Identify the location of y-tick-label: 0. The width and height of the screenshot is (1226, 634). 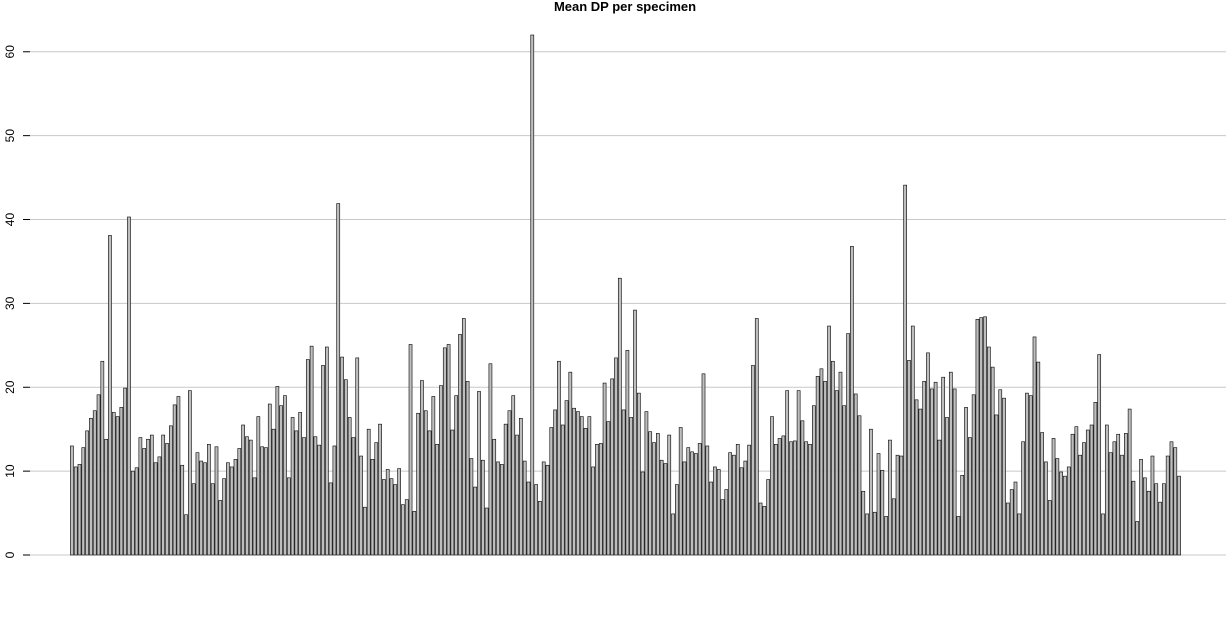
(10, 554).